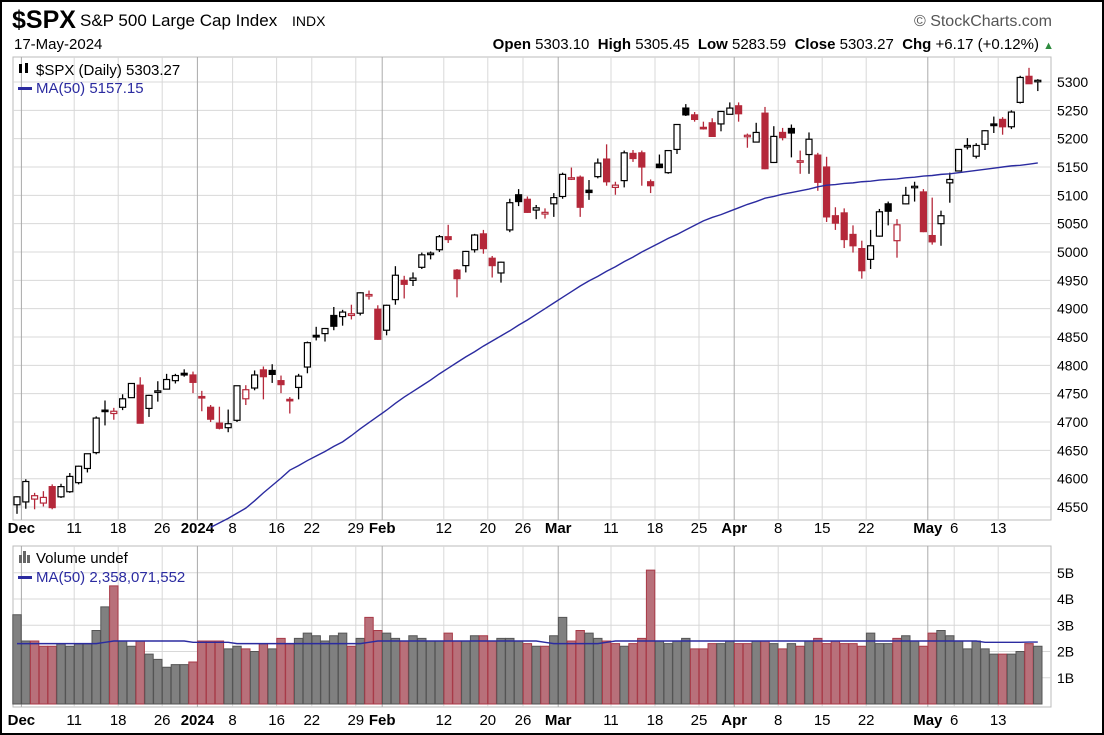 This screenshot has height=735, width=1104. I want to click on price-tick-label: 4750, so click(1072, 394).